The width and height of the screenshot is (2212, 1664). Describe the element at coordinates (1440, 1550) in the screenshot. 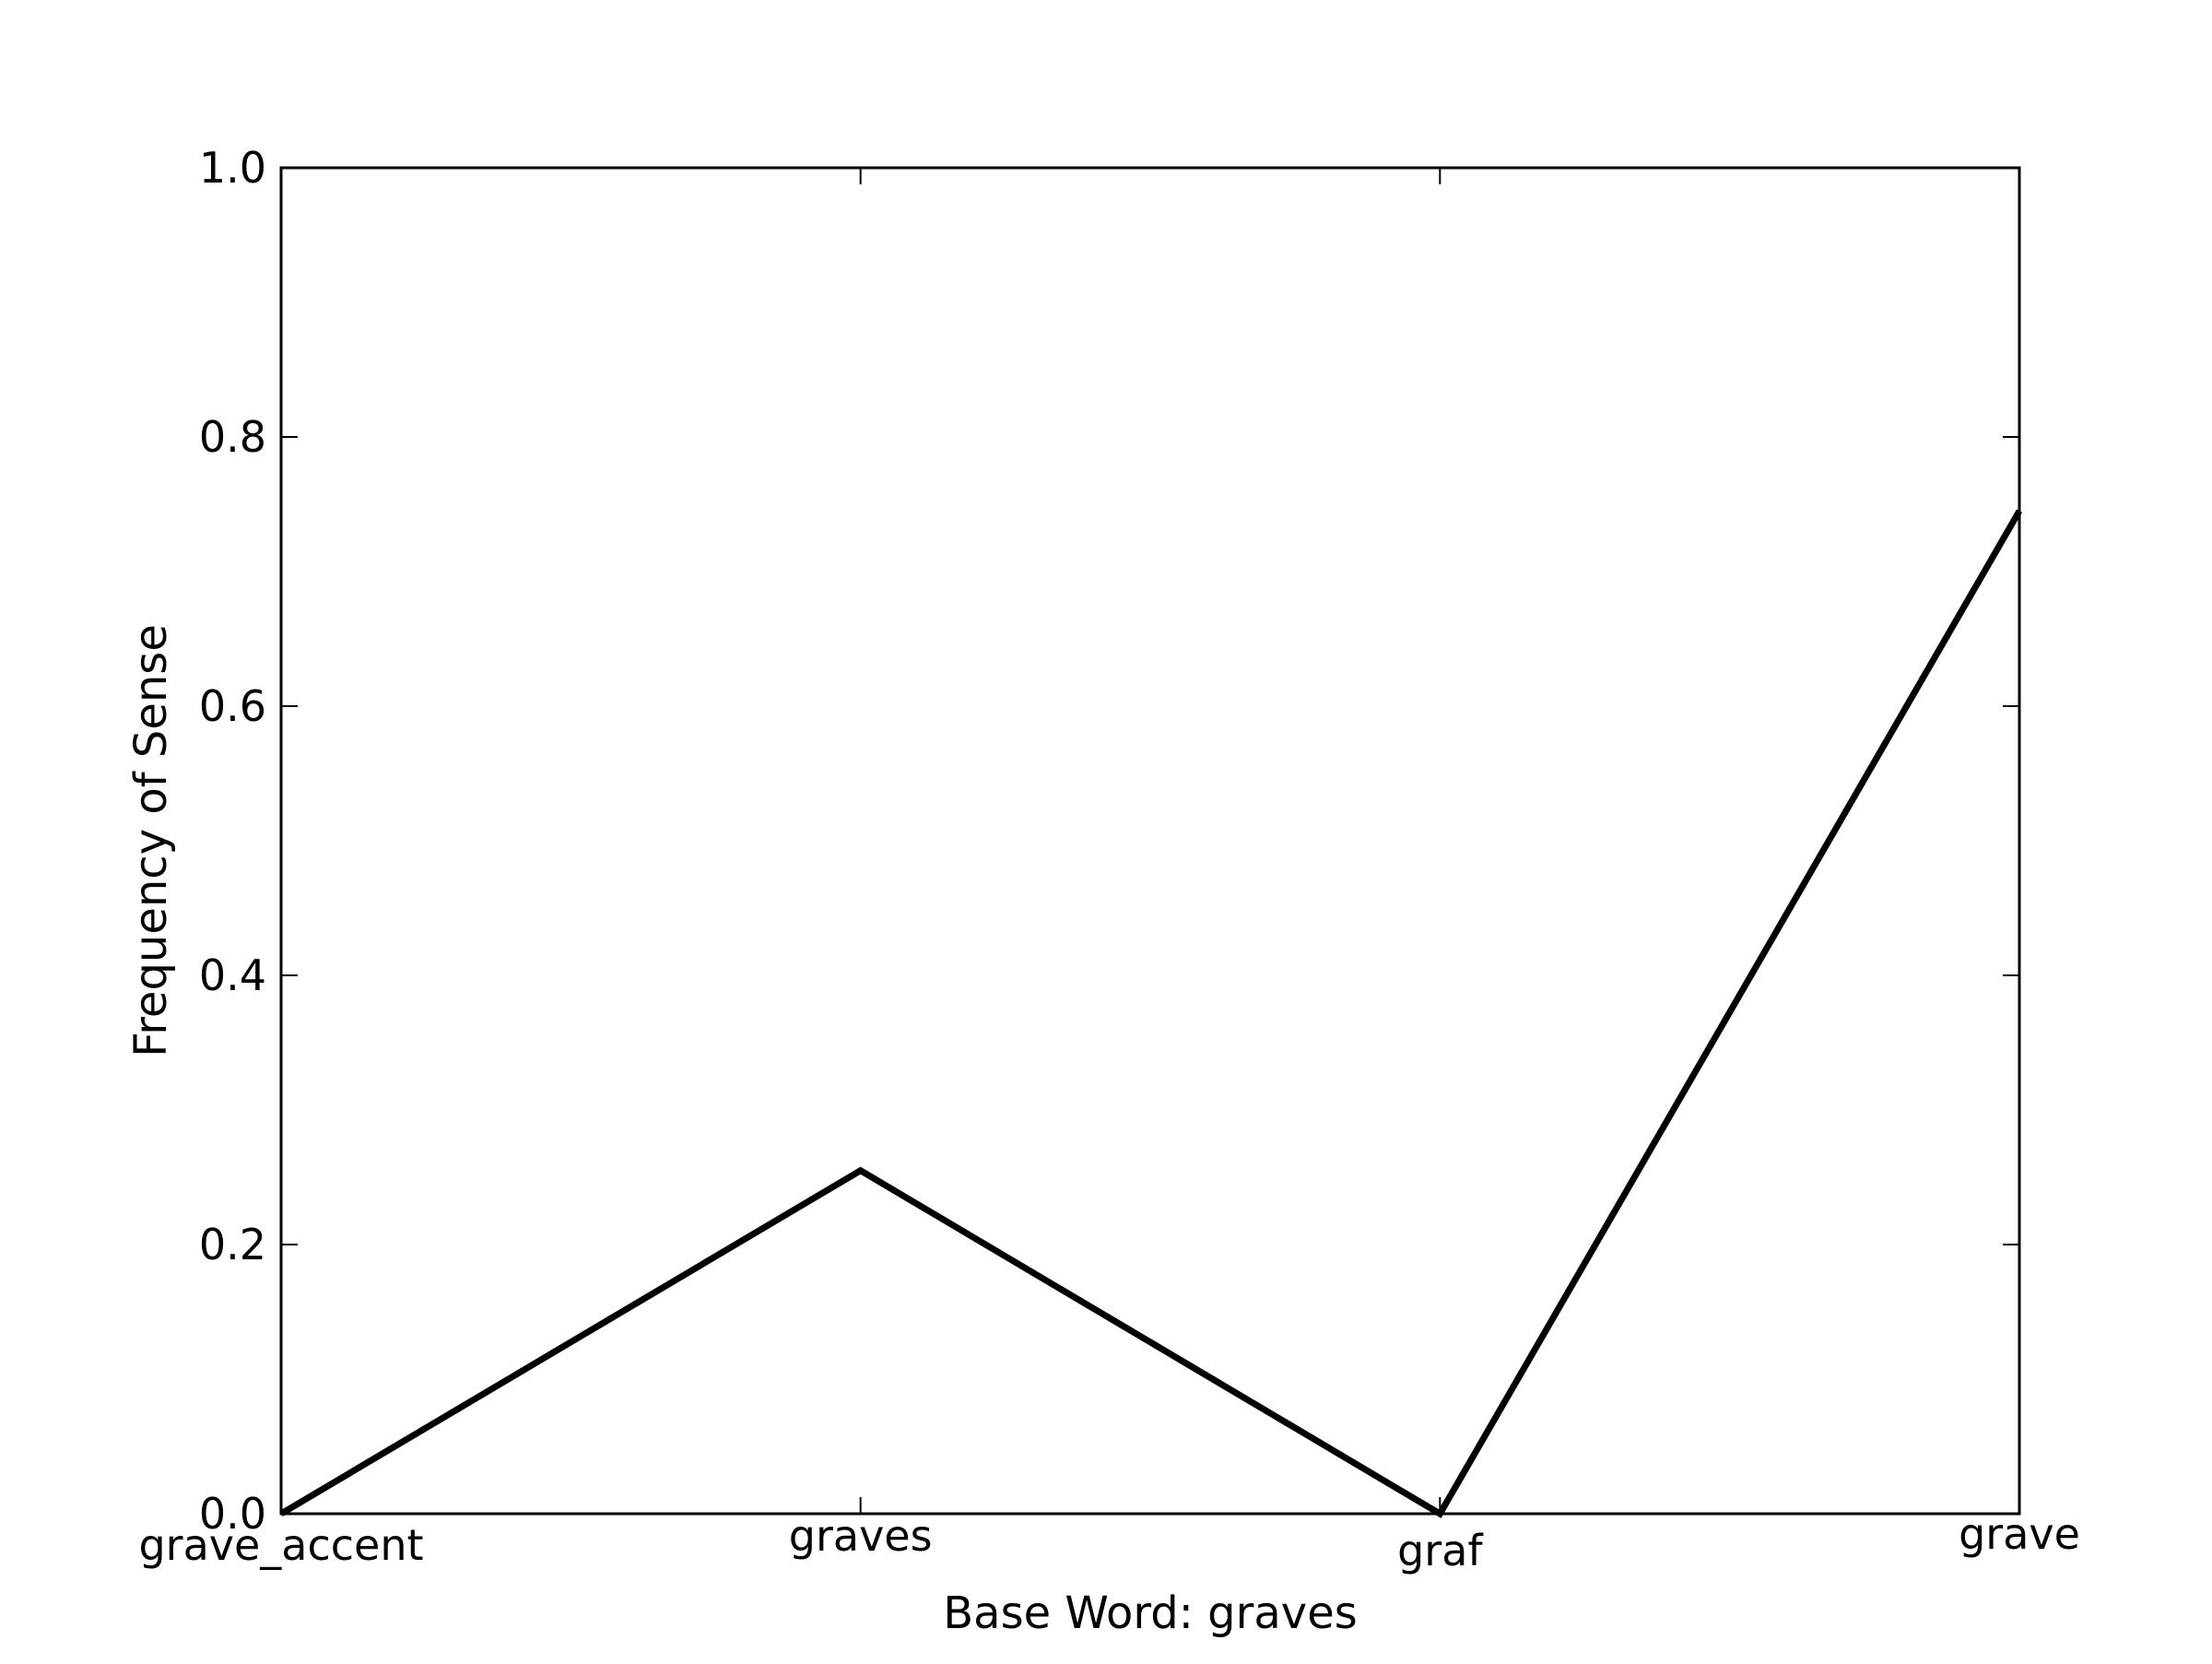

I see `x-tick-label: graf` at that location.